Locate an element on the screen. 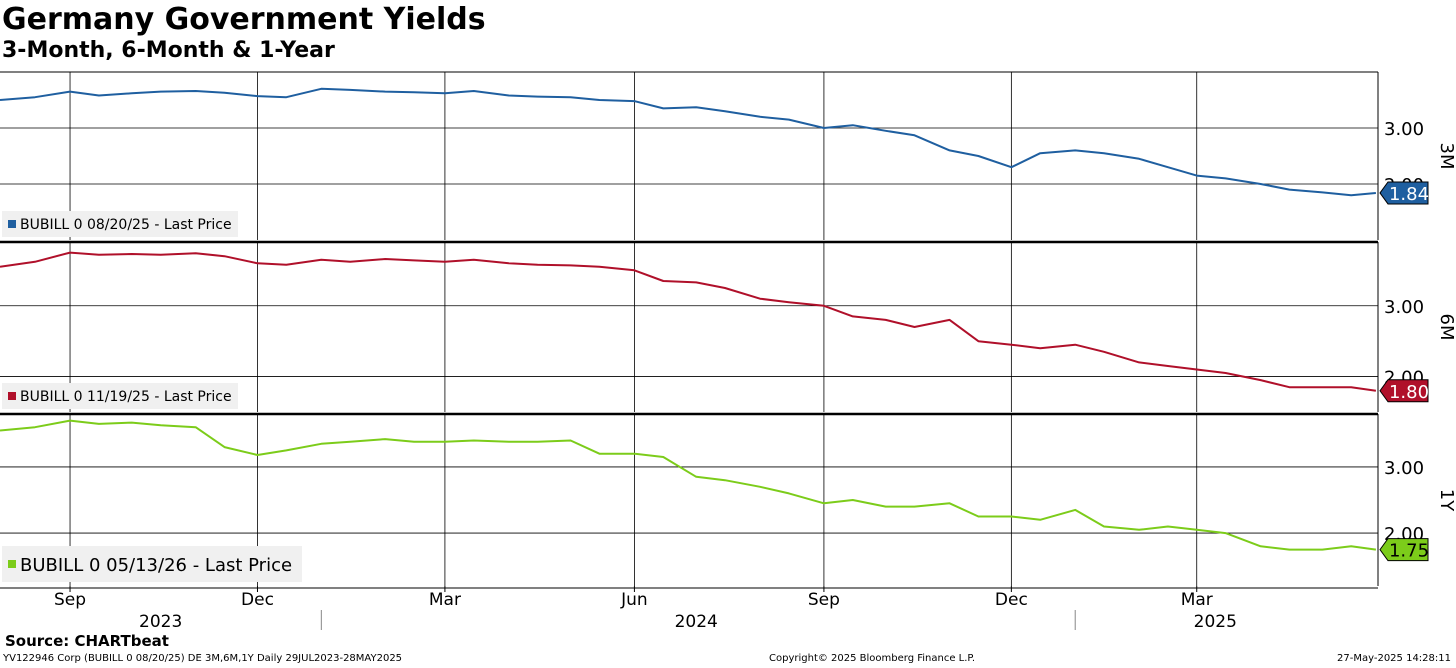  x-year-label: 2025 is located at coordinates (1215, 622).